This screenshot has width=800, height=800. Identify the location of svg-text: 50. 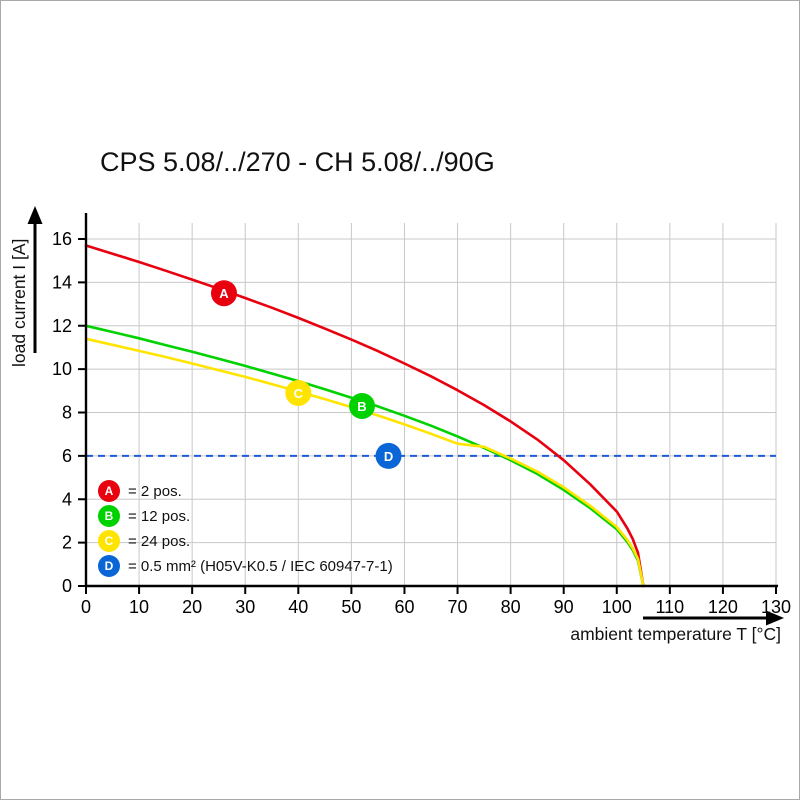
(351, 607).